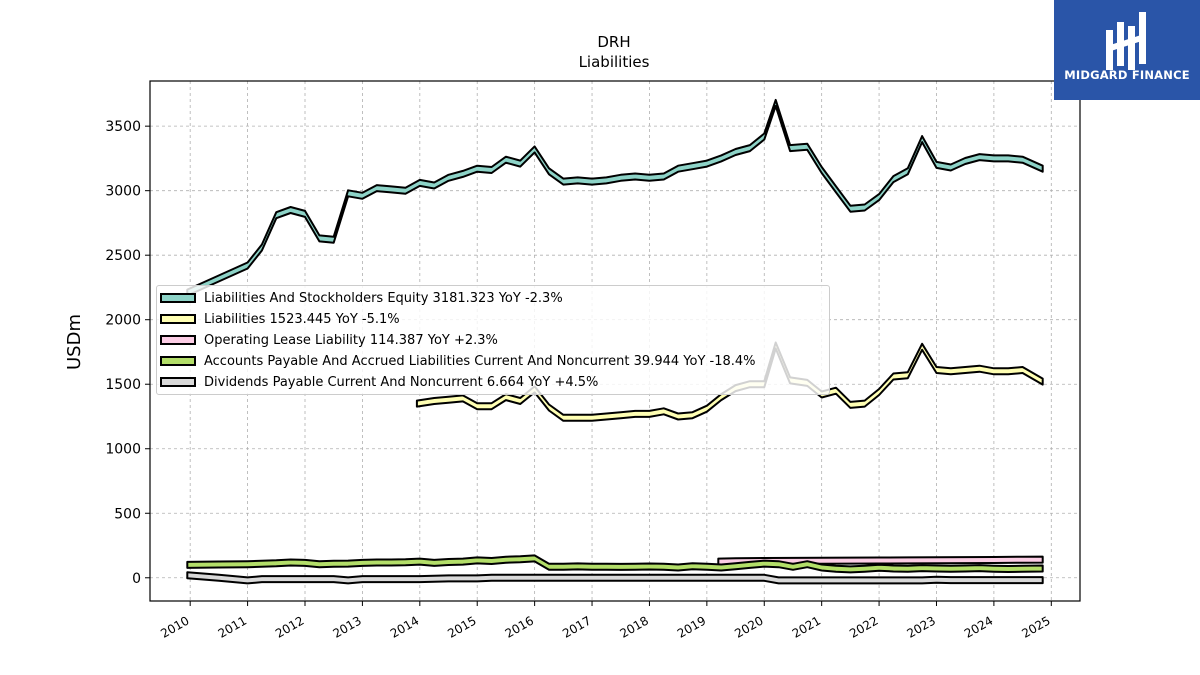  I want to click on x-tick-label: 2025, so click(1035, 626).